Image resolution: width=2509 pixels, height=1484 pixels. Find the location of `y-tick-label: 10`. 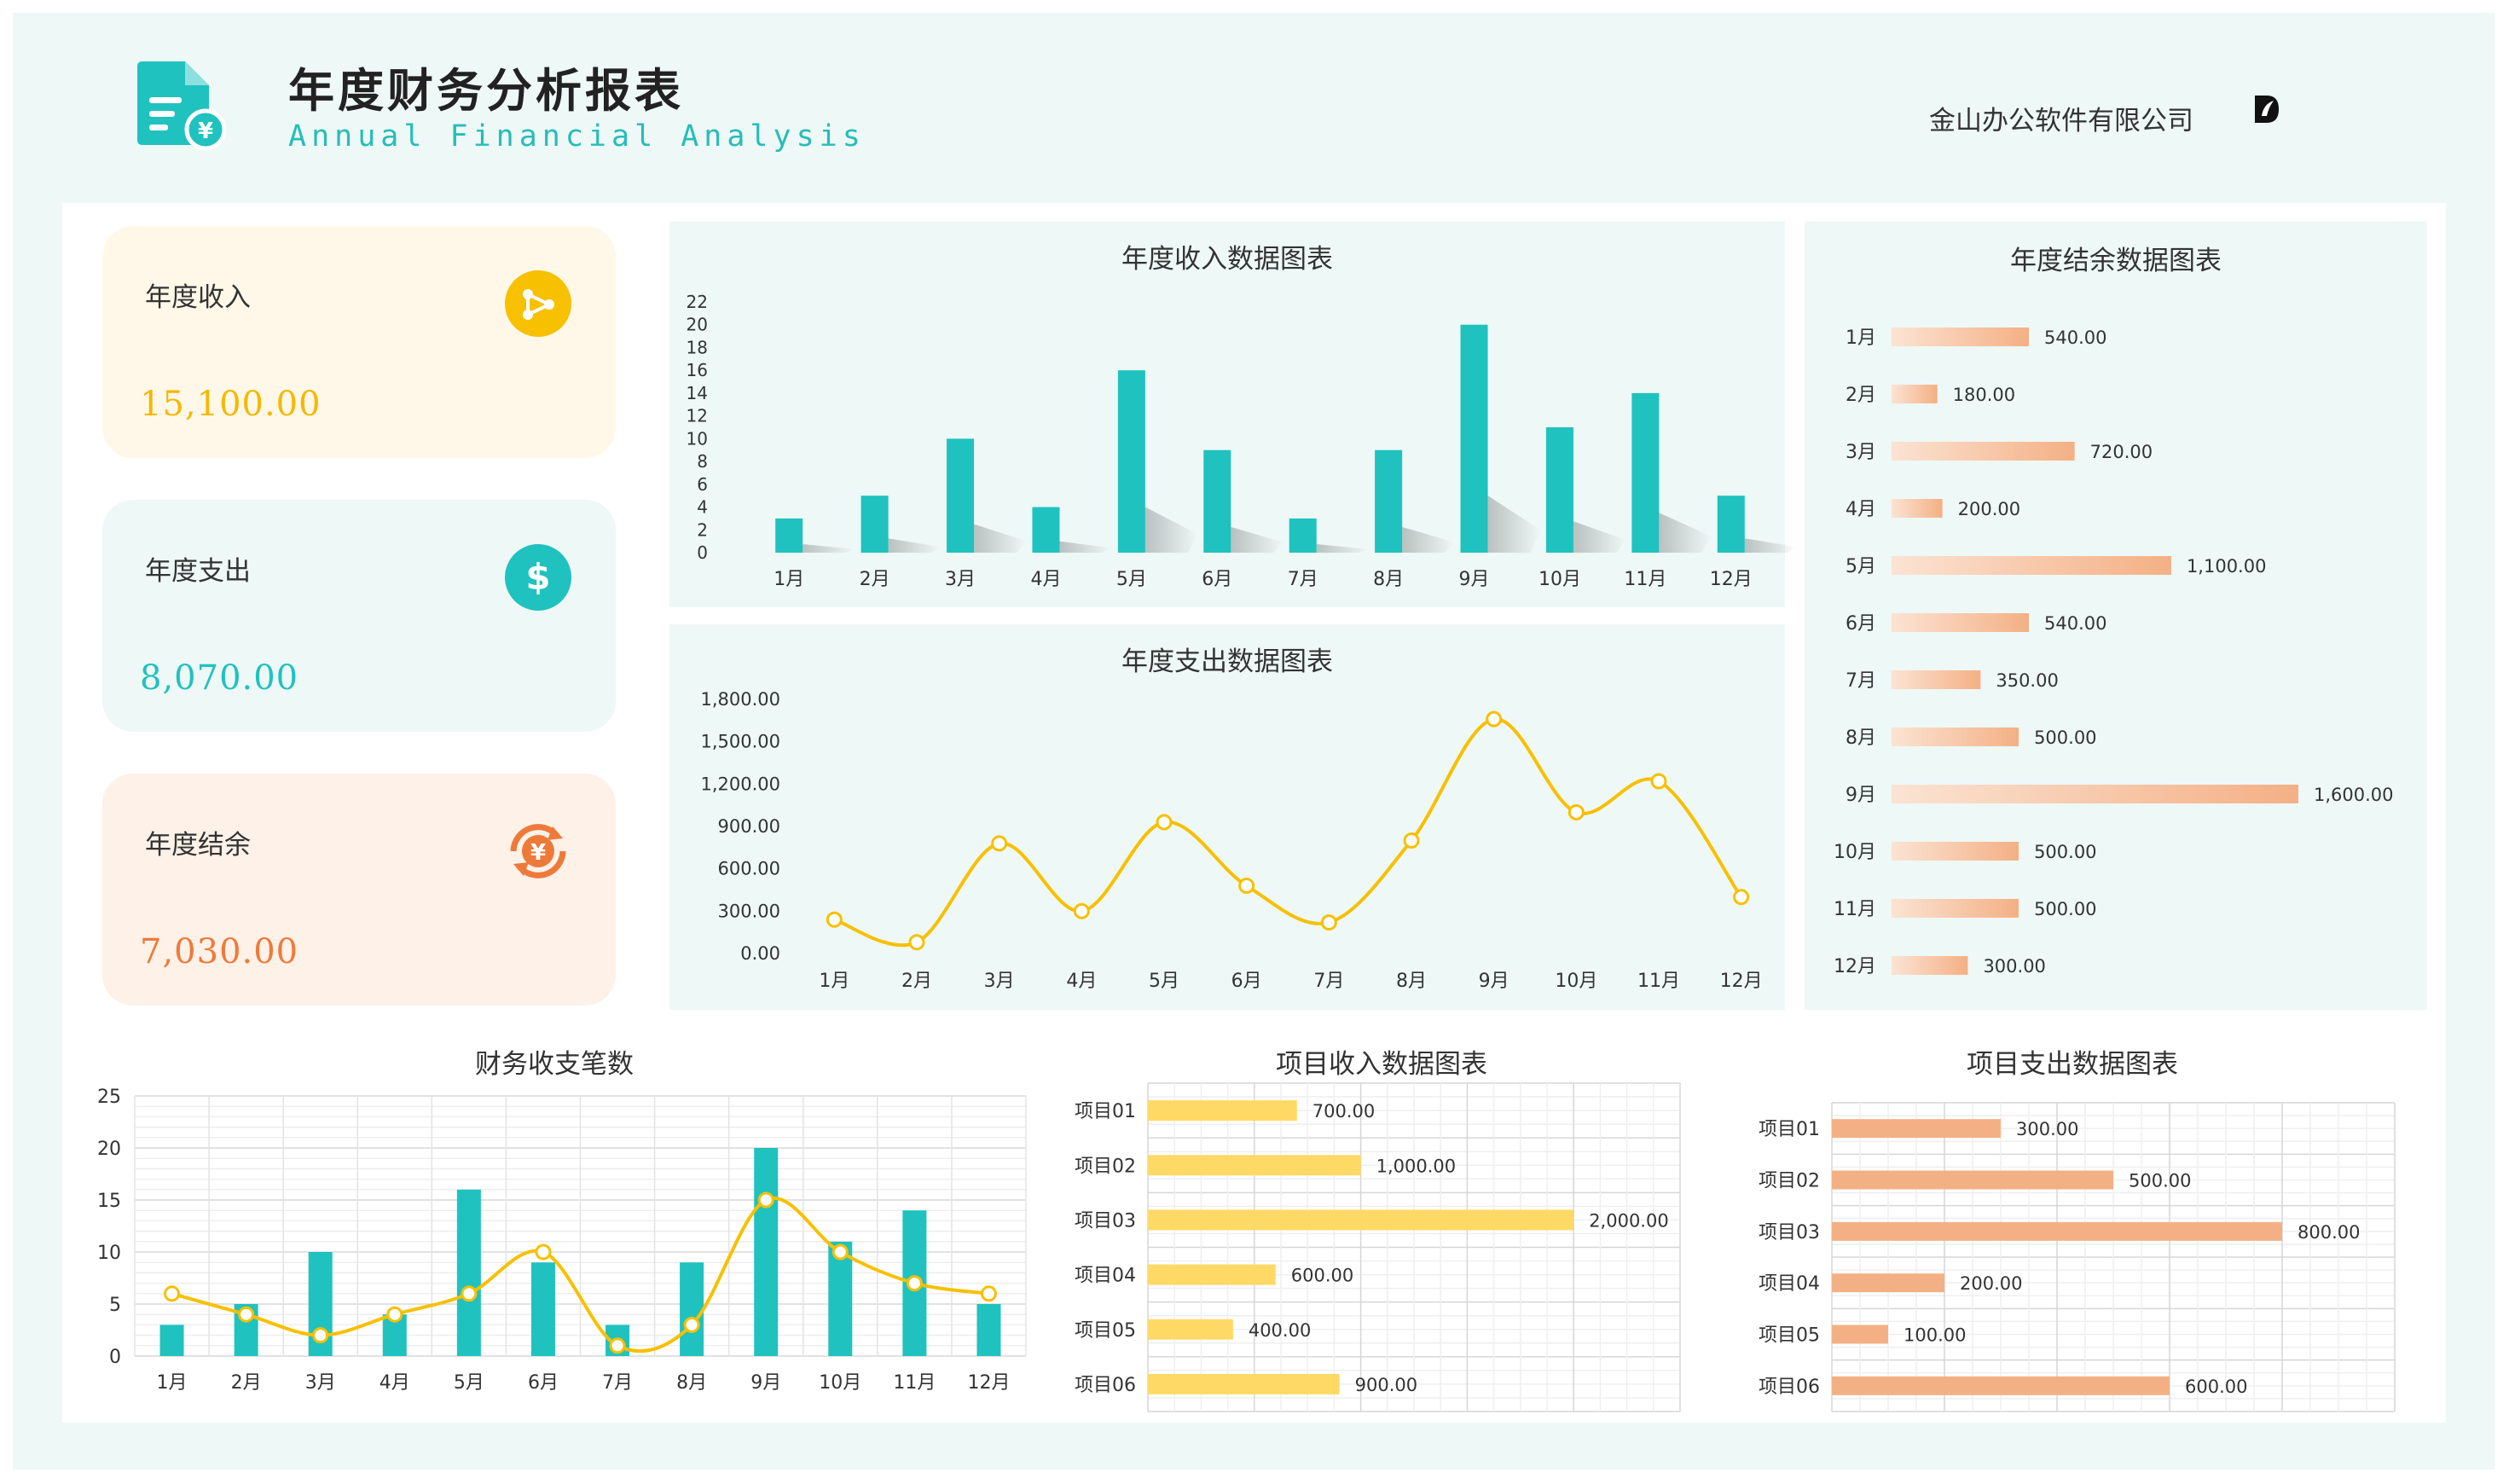

y-tick-label: 10 is located at coordinates (109, 1253).